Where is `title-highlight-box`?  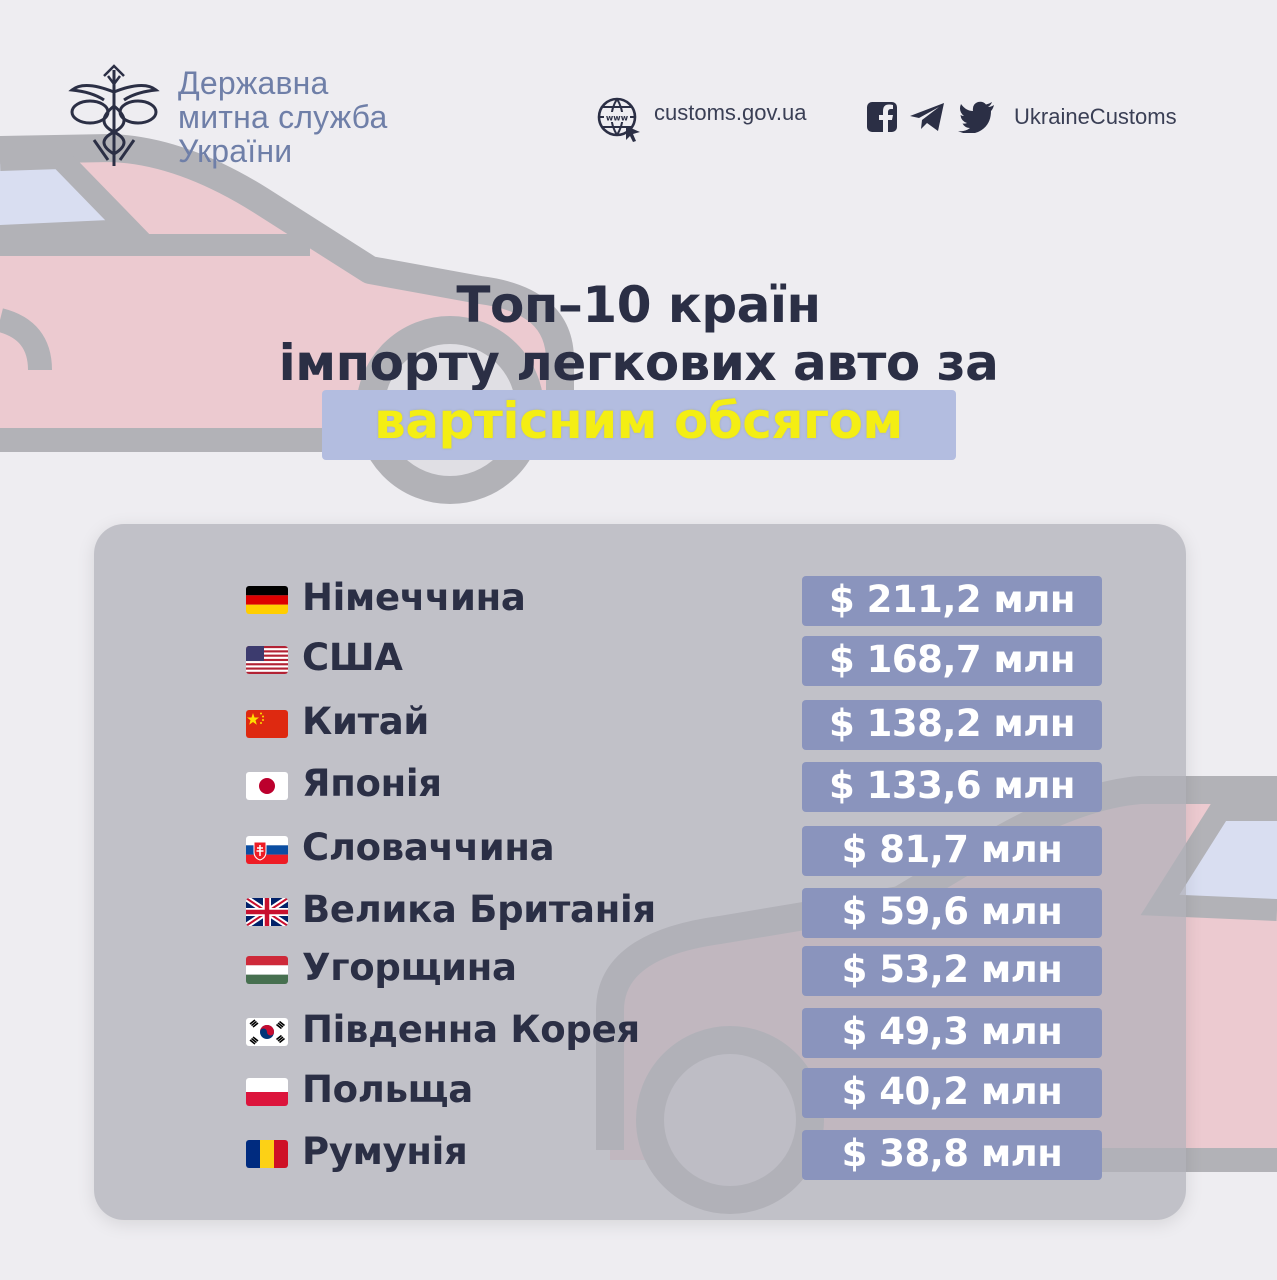 title-highlight-box is located at coordinates (639, 425).